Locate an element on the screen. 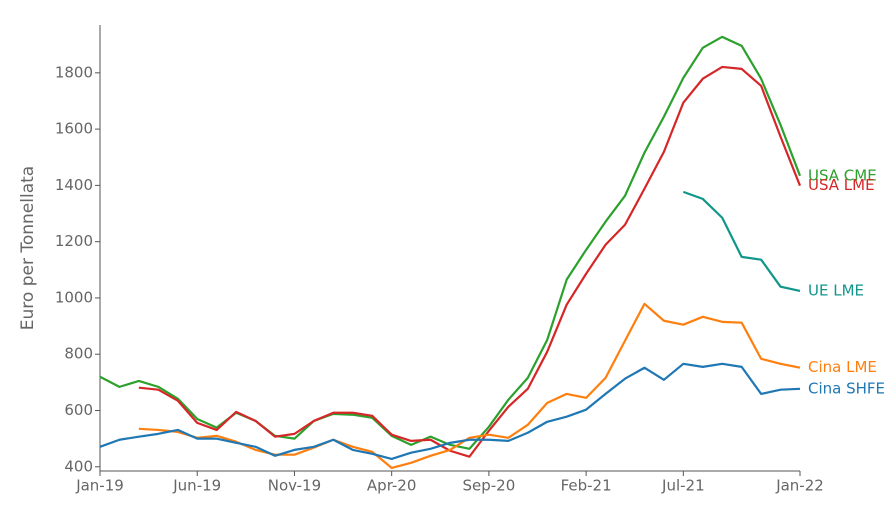 The width and height of the screenshot is (892, 523). x-tick-label: Feb-21 is located at coordinates (586, 486).